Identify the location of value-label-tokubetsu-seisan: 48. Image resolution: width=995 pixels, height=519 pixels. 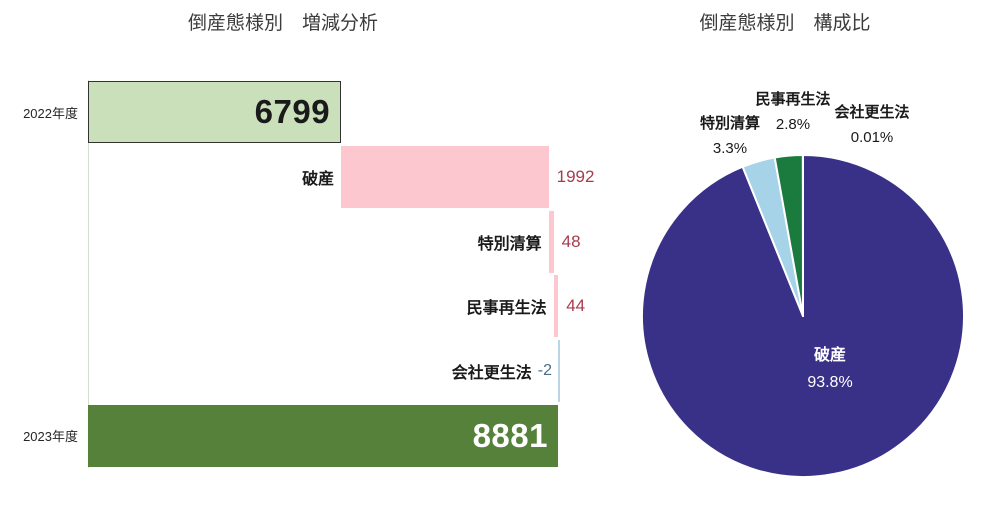
(571, 241).